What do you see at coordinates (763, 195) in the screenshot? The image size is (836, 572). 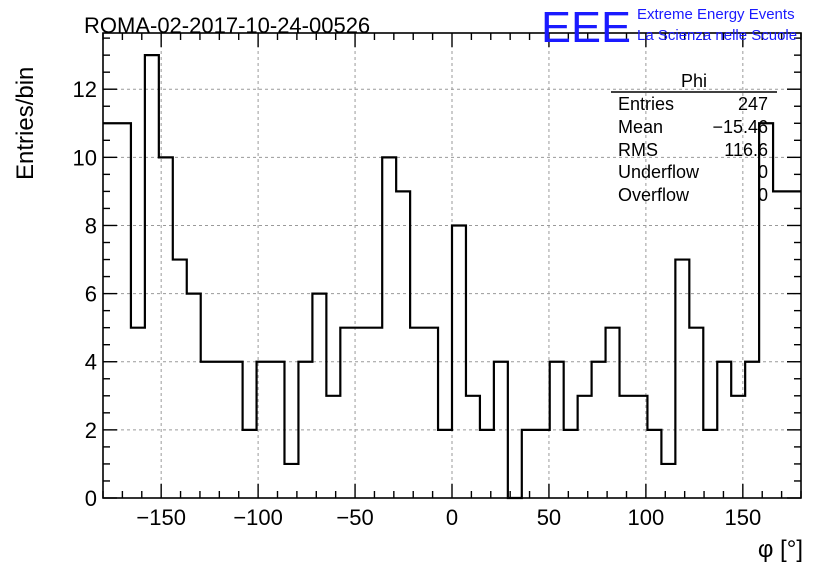 I see `stats-value-overflow: 0` at bounding box center [763, 195].